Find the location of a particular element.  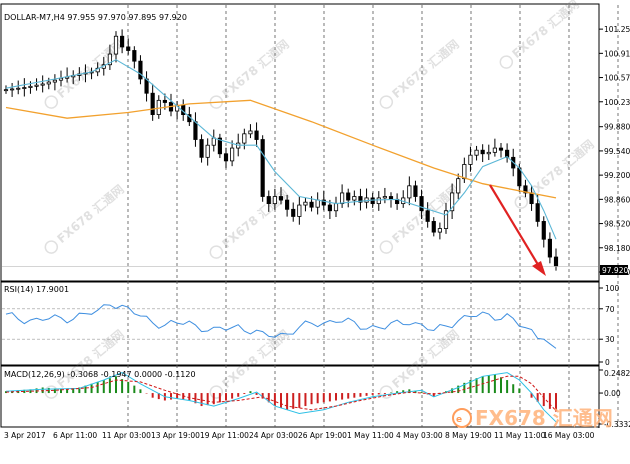

corner-watermark-text: FX678 汇通网 is located at coordinates (544, 418).